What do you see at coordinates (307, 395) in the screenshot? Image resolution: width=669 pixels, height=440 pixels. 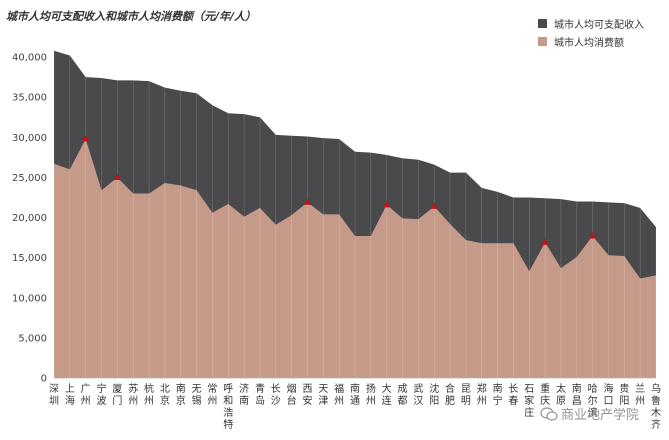 I see `category-label: 西安` at bounding box center [307, 395].